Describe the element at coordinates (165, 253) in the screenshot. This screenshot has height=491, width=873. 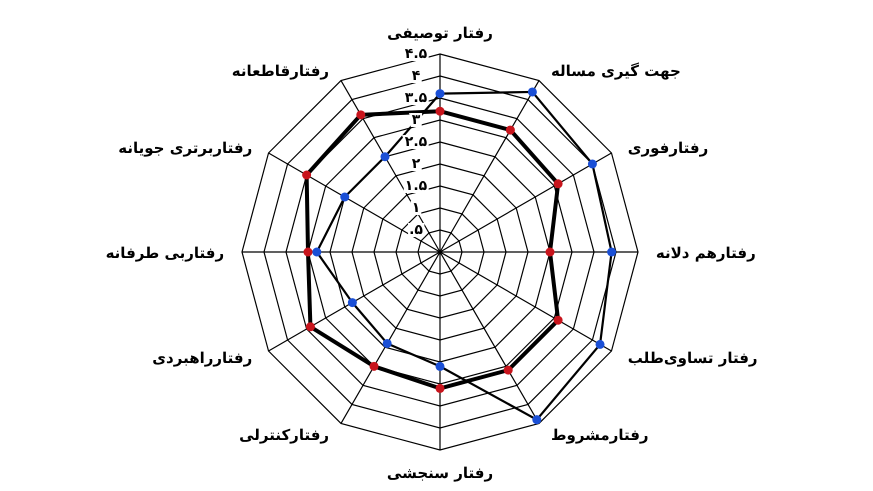
I see `spoke-label: رفتاربی طرفانه` at that location.